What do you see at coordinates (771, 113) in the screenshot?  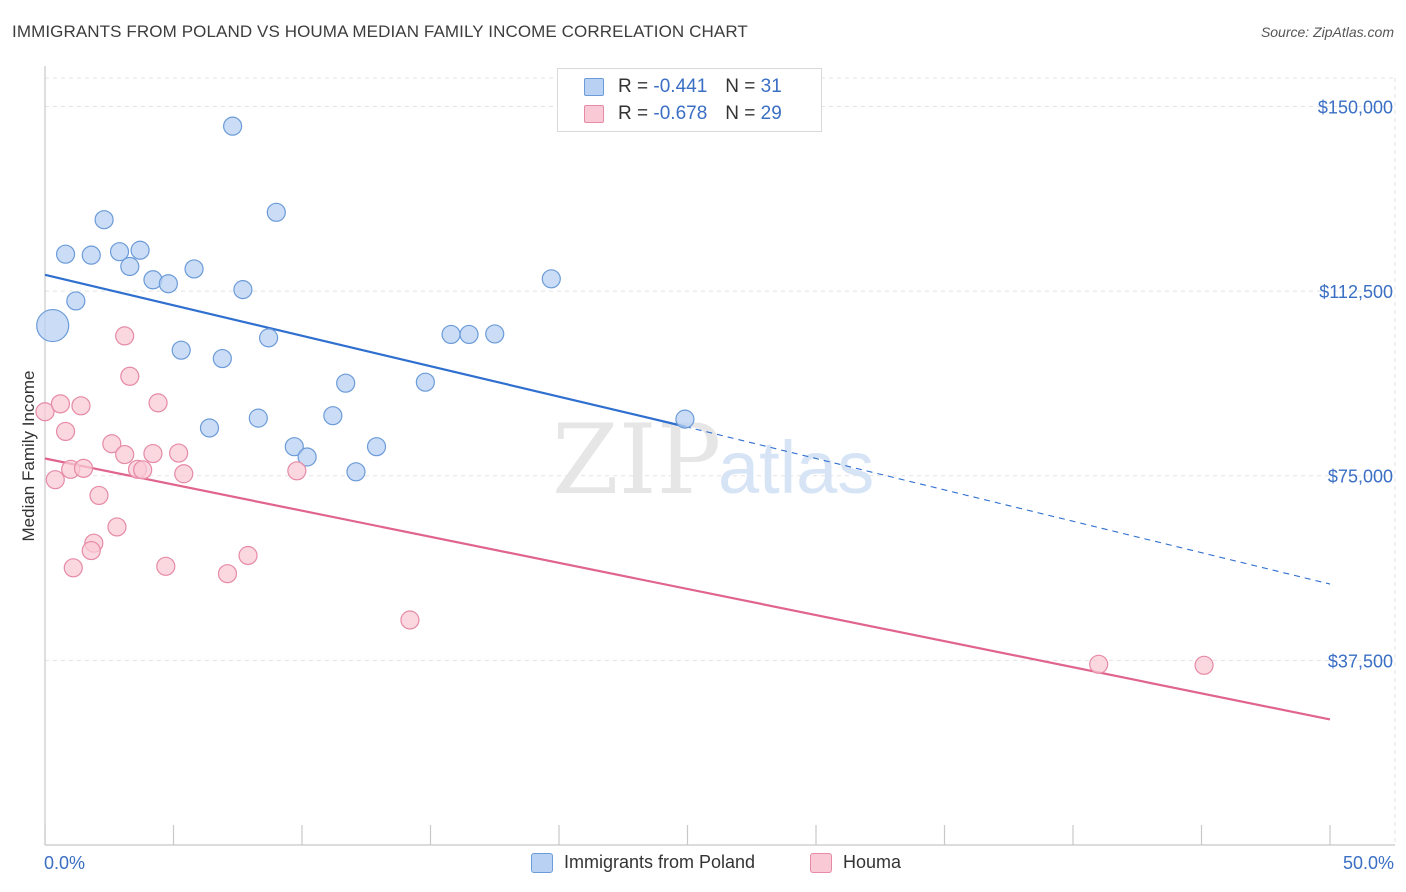 I see `n-value: 29` at bounding box center [771, 113].